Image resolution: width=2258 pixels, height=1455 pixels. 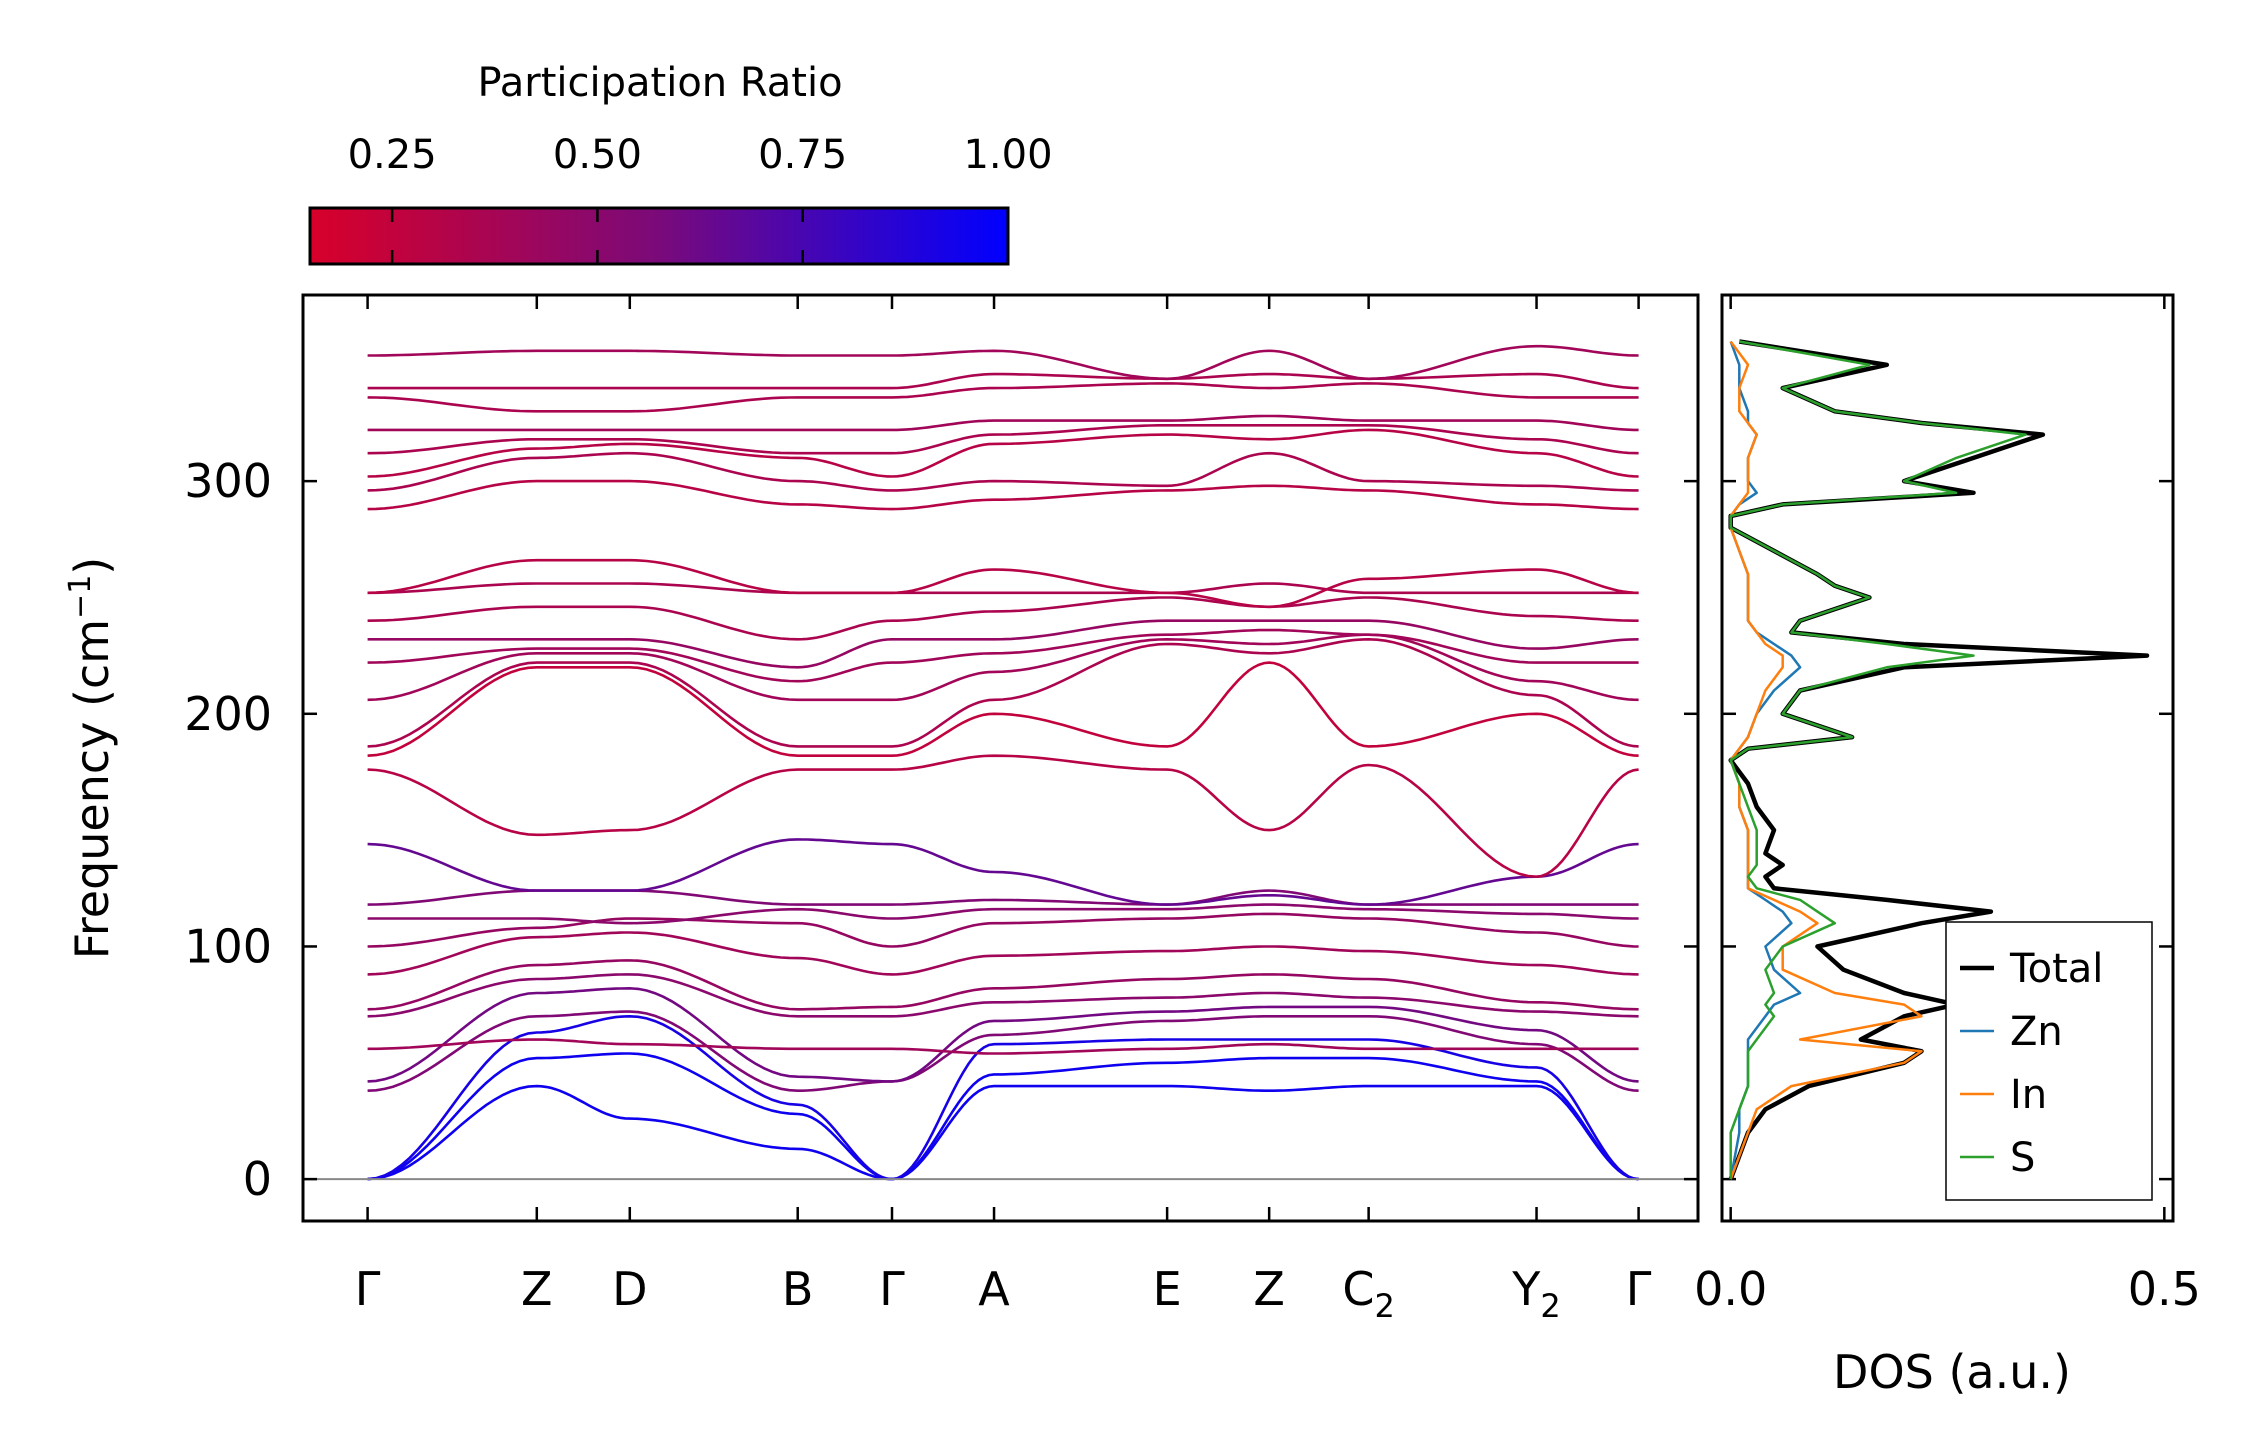 What do you see at coordinates (700, 198) in the screenshot?
I see `colorbar-ticks: 0.25 0.50 0.75 1.00` at bounding box center [700, 198].